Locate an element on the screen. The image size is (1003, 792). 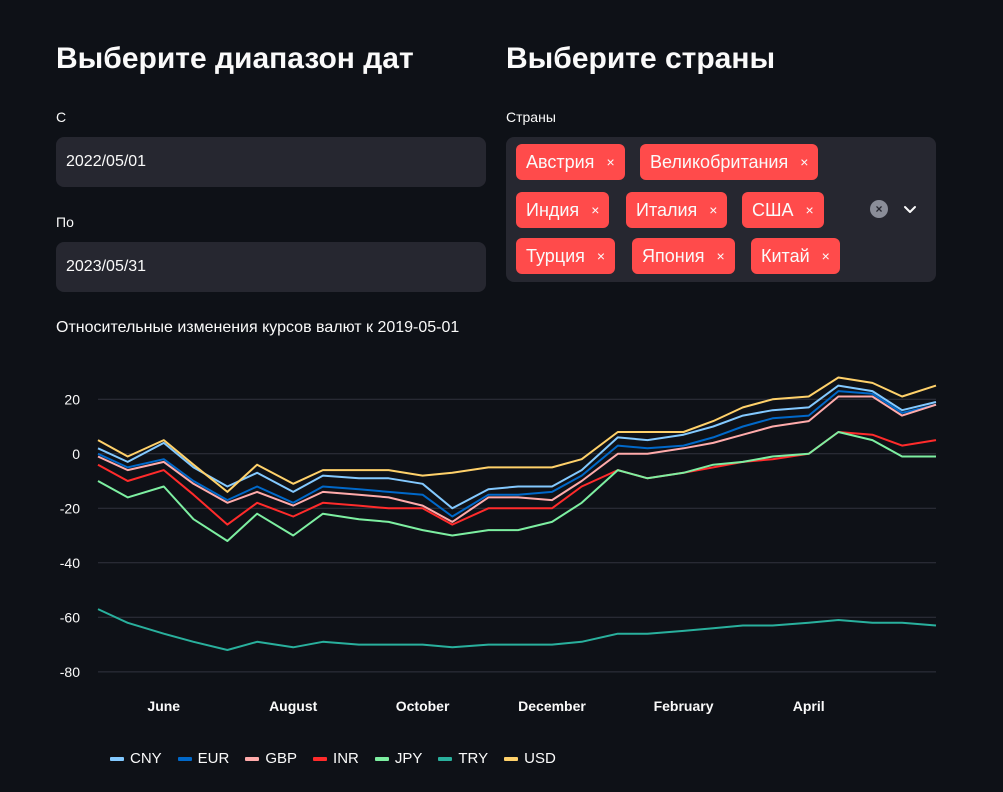
country-tag-india: Индия × is located at coordinates (563, 210).